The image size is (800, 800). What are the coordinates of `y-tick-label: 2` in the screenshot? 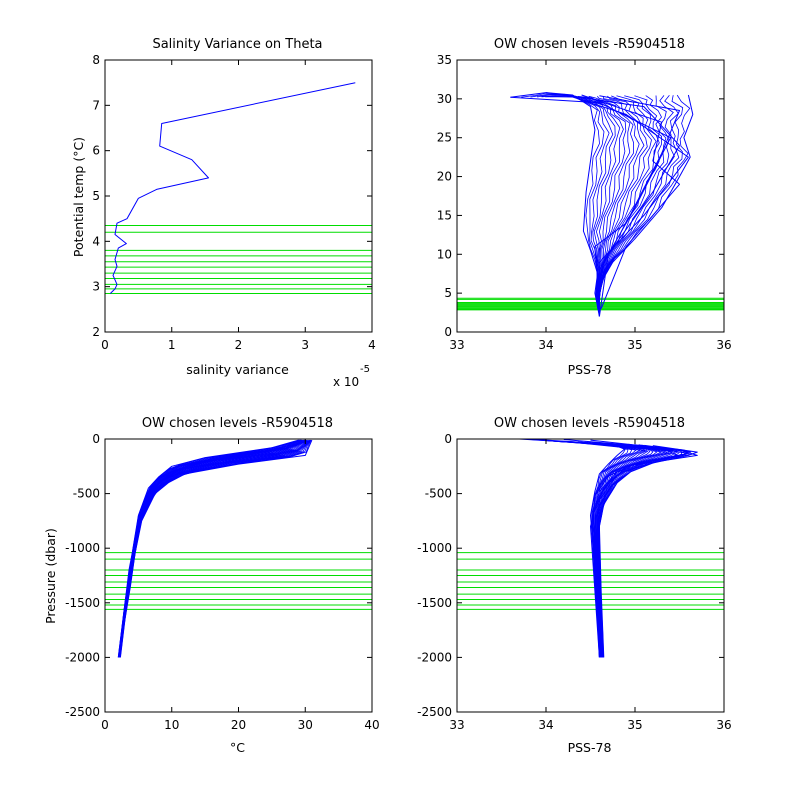 It's located at (96, 332).